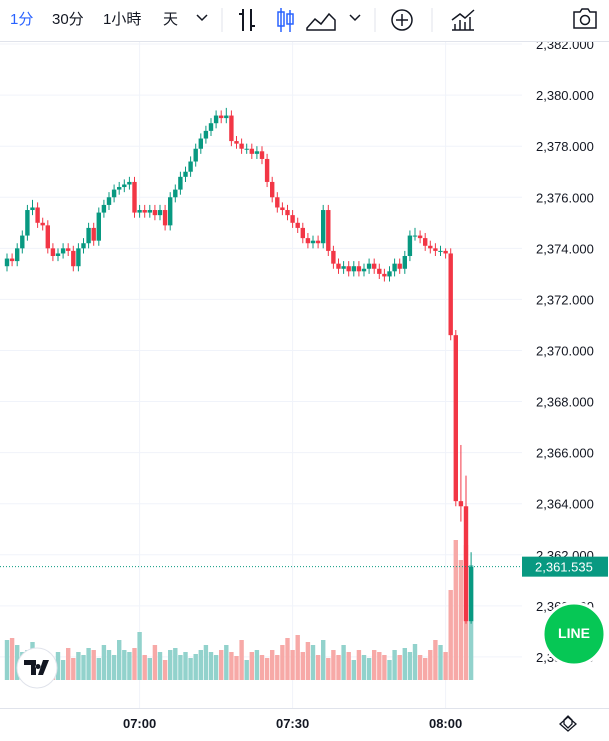 The width and height of the screenshot is (609, 741). Describe the element at coordinates (68, 19) in the screenshot. I see `interval-button: 30分` at that location.